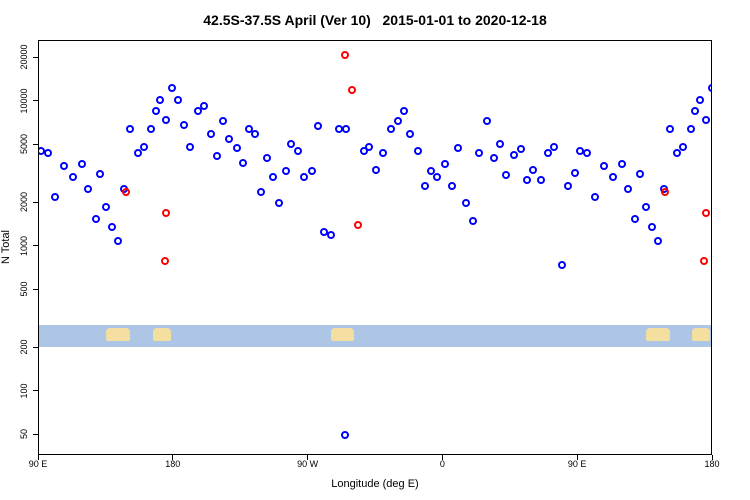  What do you see at coordinates (308, 464) in the screenshot?
I see `x-tick-label: 90 W` at bounding box center [308, 464].